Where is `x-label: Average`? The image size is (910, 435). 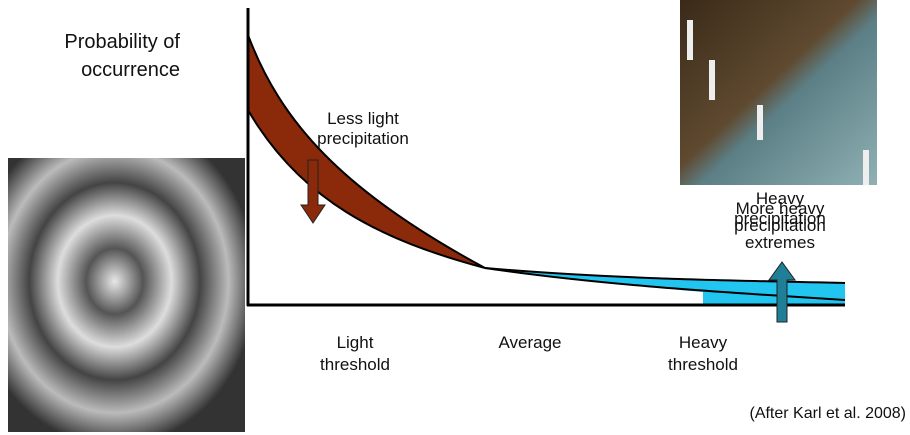 x-label: Average is located at coordinates (529, 342).